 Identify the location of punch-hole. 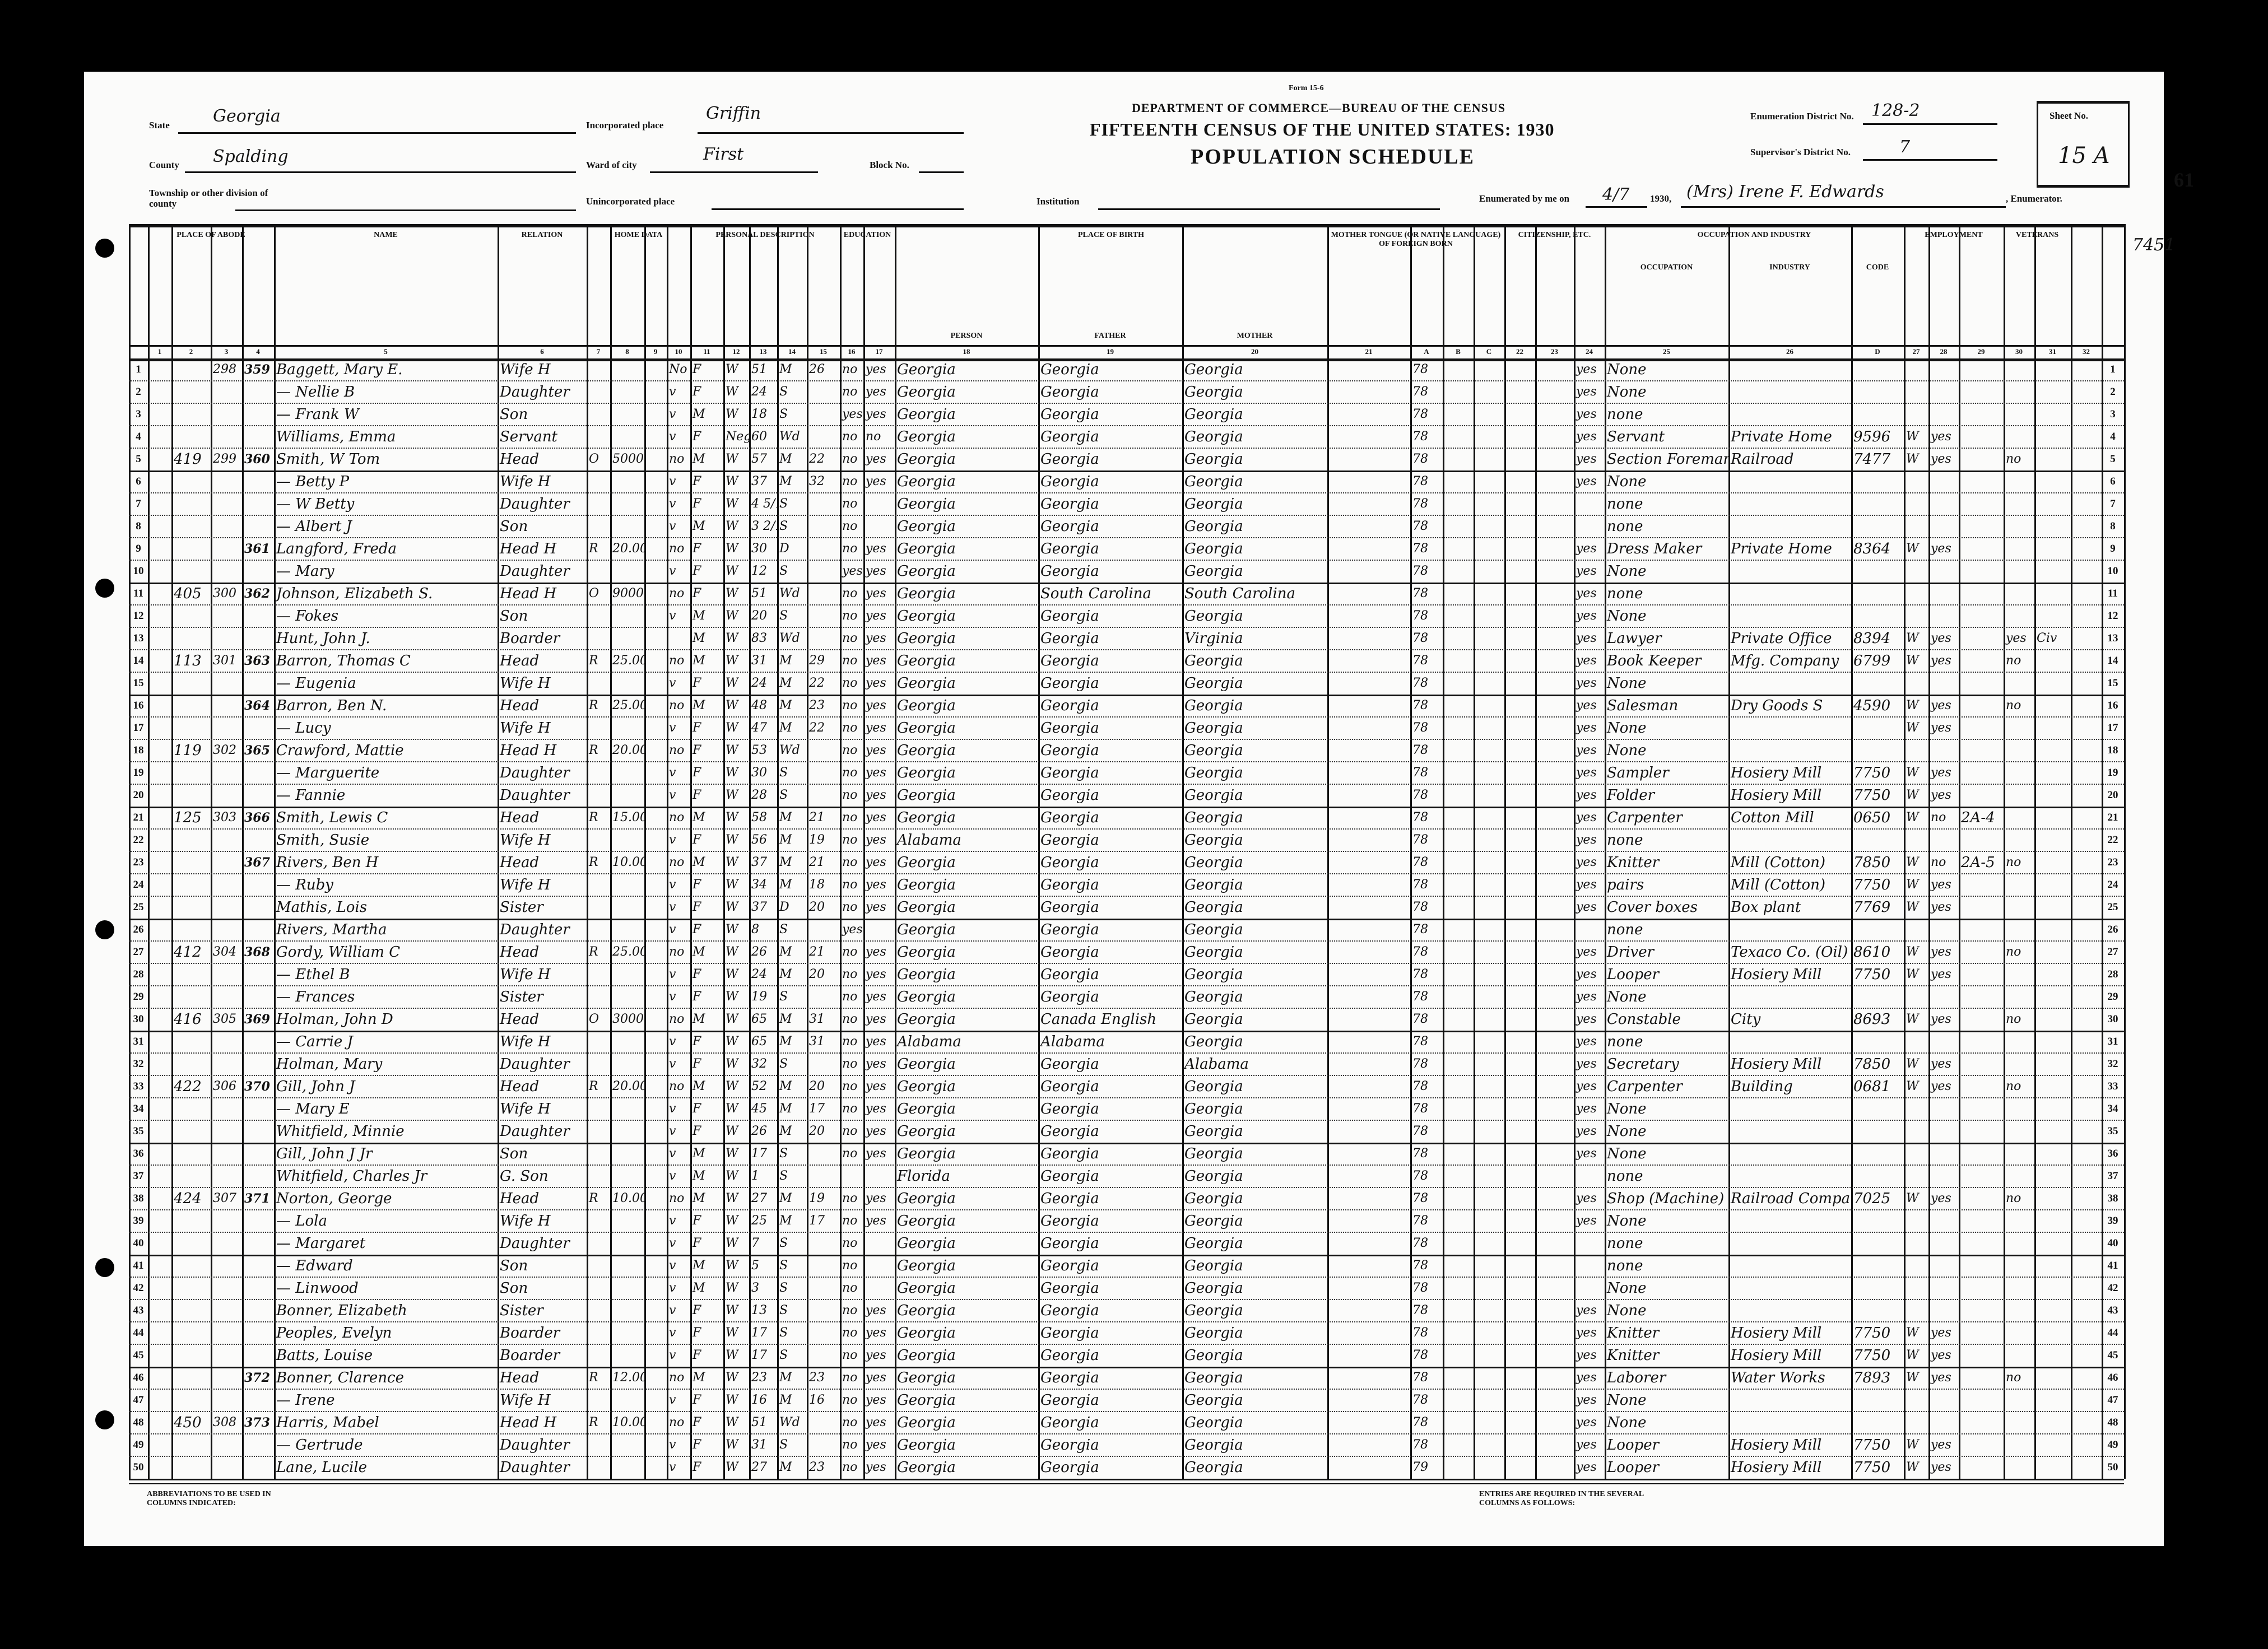
(104, 1420).